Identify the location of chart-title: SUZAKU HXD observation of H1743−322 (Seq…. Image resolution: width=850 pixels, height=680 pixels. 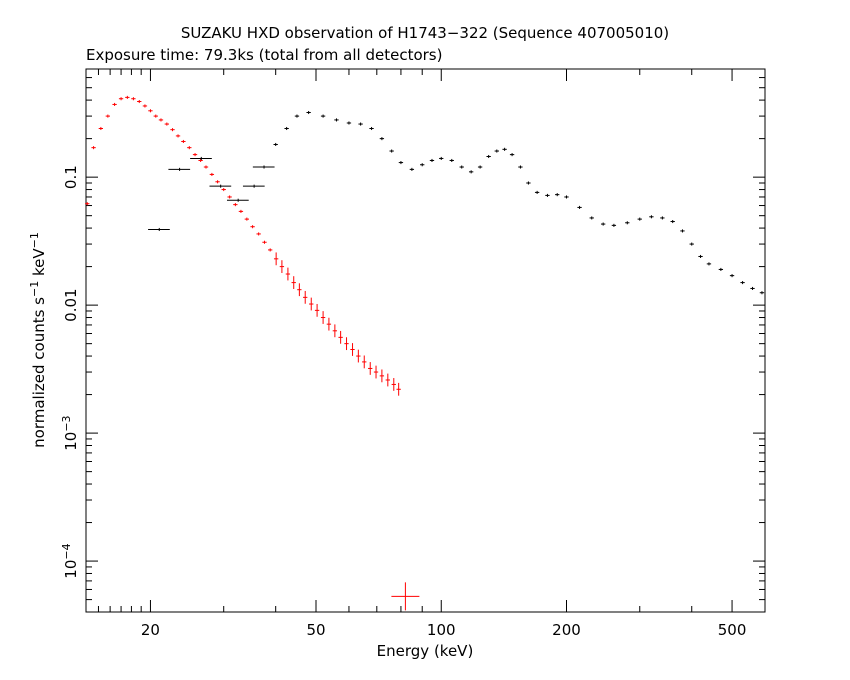
(425, 33).